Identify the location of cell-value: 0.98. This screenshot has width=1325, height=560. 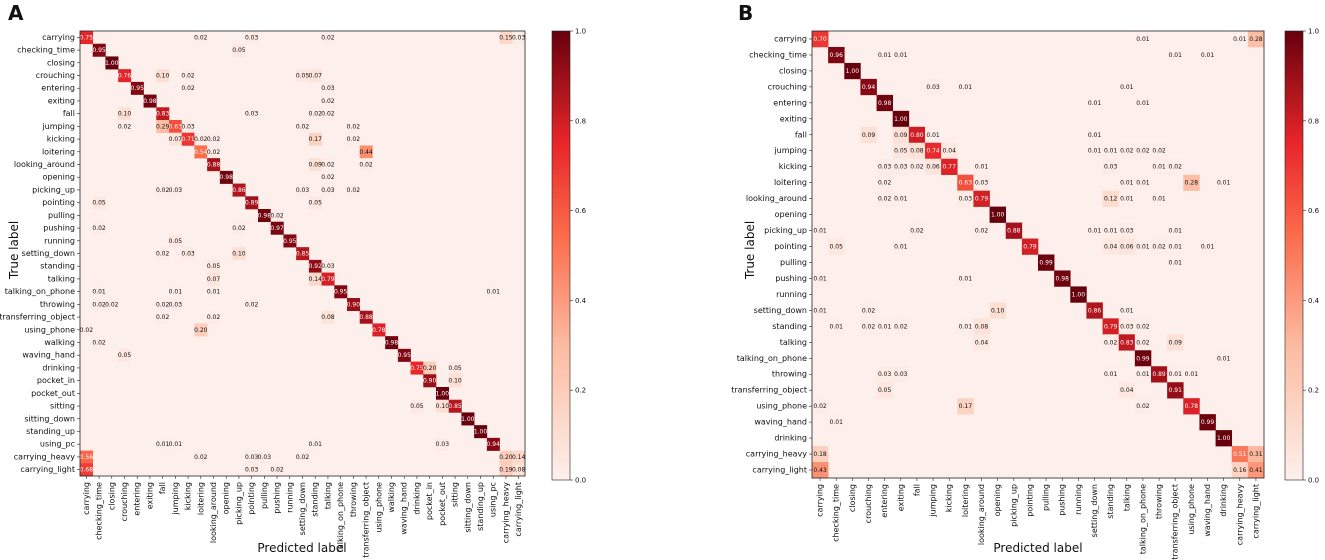
(265, 215).